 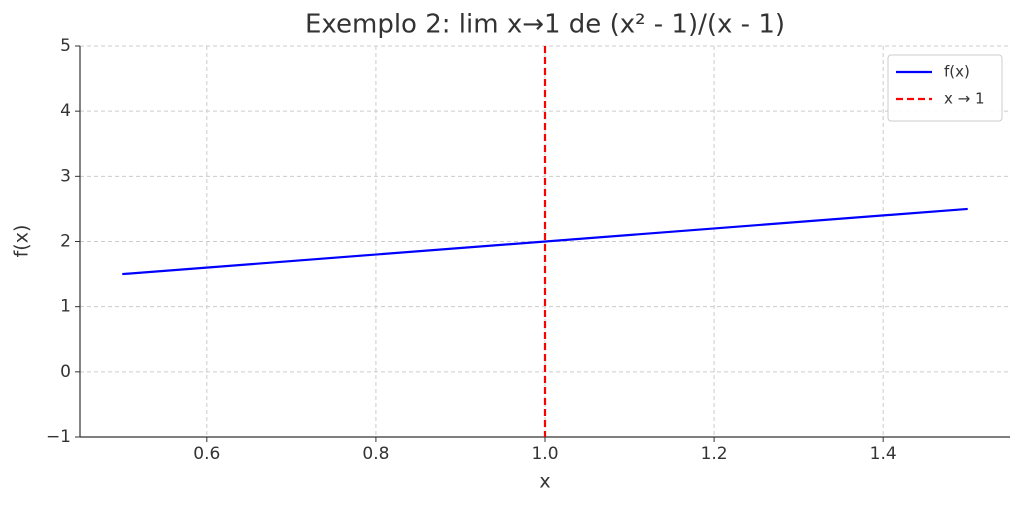 I want to click on chart-title: Exemplo 2: lim x→1 de (x² - 1)/(x - 1), so click(x=545, y=25).